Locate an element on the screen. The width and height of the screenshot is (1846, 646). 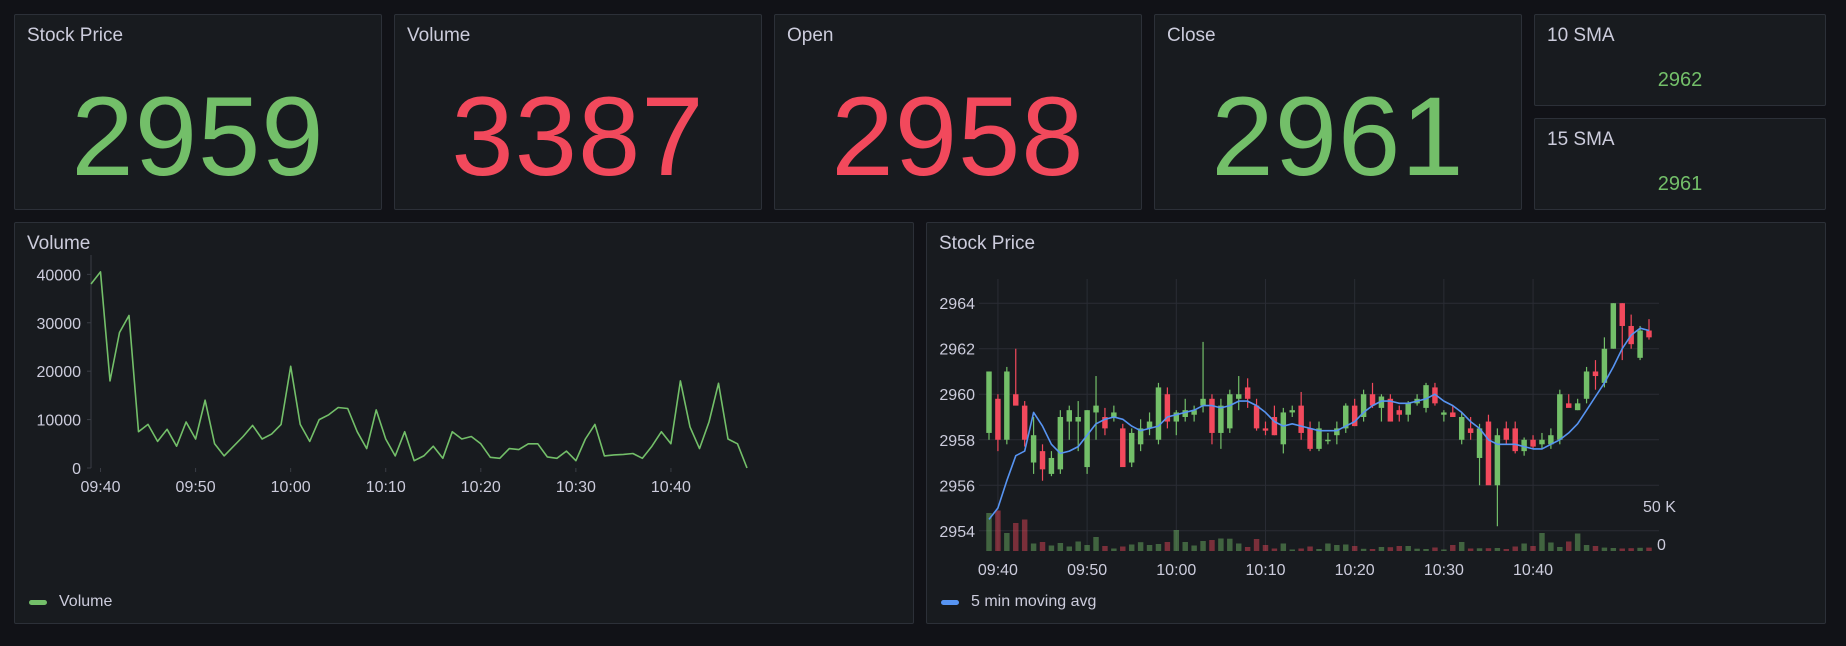
x-tick-label: 09:40 is located at coordinates (100, 487).